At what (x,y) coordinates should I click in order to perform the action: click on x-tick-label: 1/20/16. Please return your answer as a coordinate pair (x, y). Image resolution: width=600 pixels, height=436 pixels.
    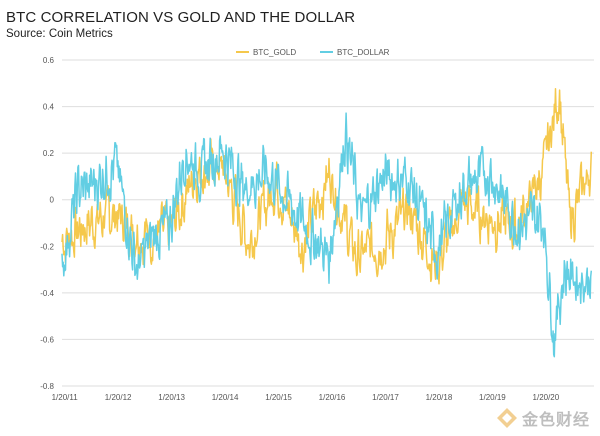
    Looking at the image, I should click on (332, 397).